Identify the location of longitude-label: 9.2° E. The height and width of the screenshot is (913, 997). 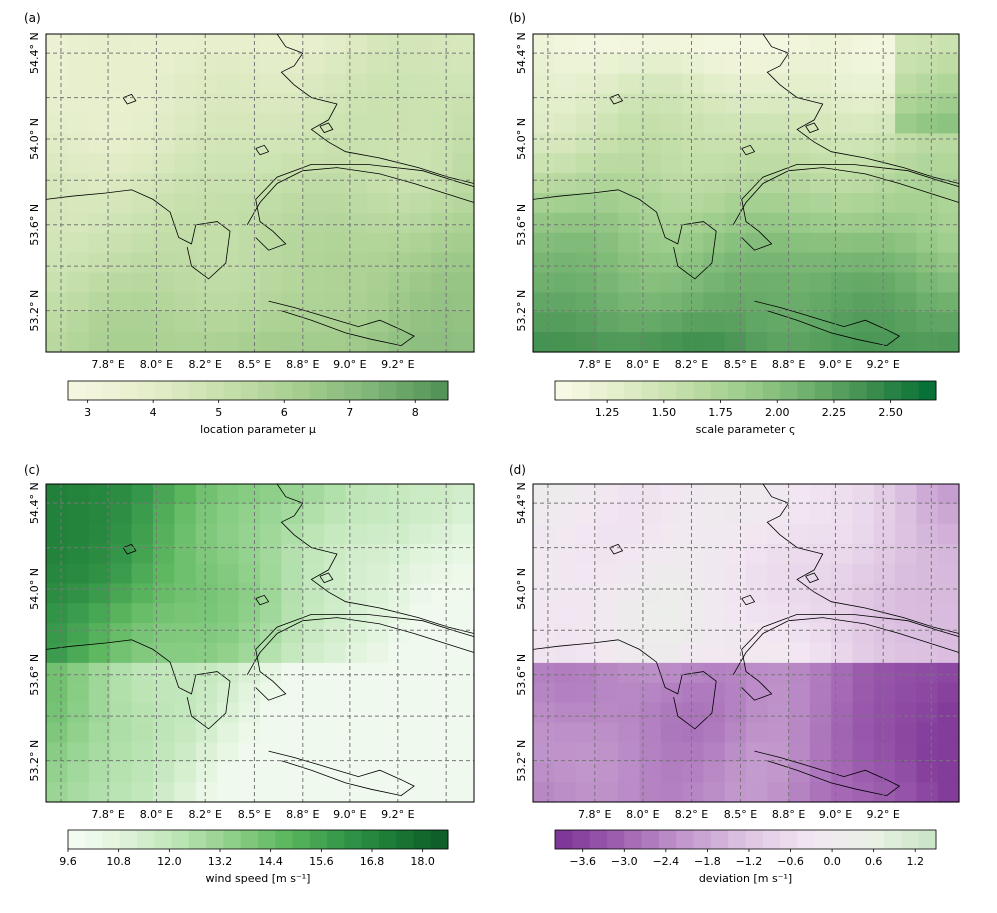
(882, 814).